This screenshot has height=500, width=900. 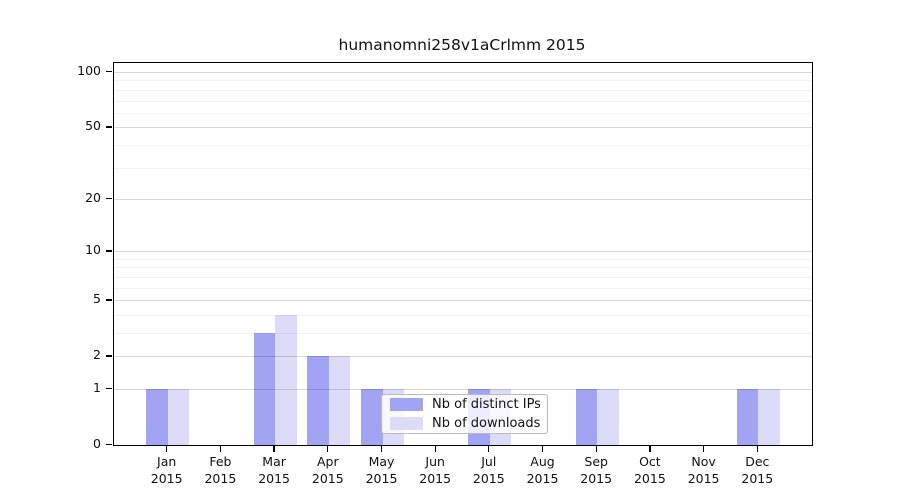 What do you see at coordinates (406, 404) in the screenshot?
I see `legend-swatch-distinct-ips` at bounding box center [406, 404].